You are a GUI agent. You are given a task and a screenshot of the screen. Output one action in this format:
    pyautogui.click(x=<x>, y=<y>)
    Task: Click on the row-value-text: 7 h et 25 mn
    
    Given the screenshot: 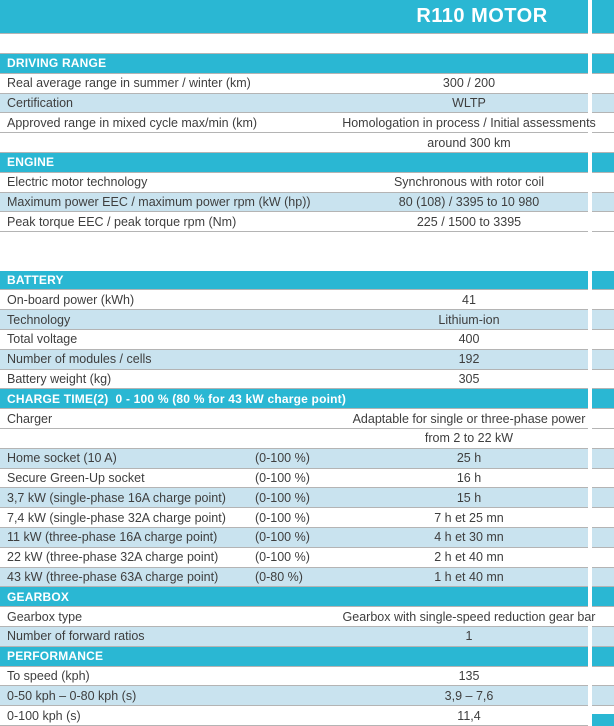 What is the action you would take?
    pyautogui.click(x=469, y=517)
    